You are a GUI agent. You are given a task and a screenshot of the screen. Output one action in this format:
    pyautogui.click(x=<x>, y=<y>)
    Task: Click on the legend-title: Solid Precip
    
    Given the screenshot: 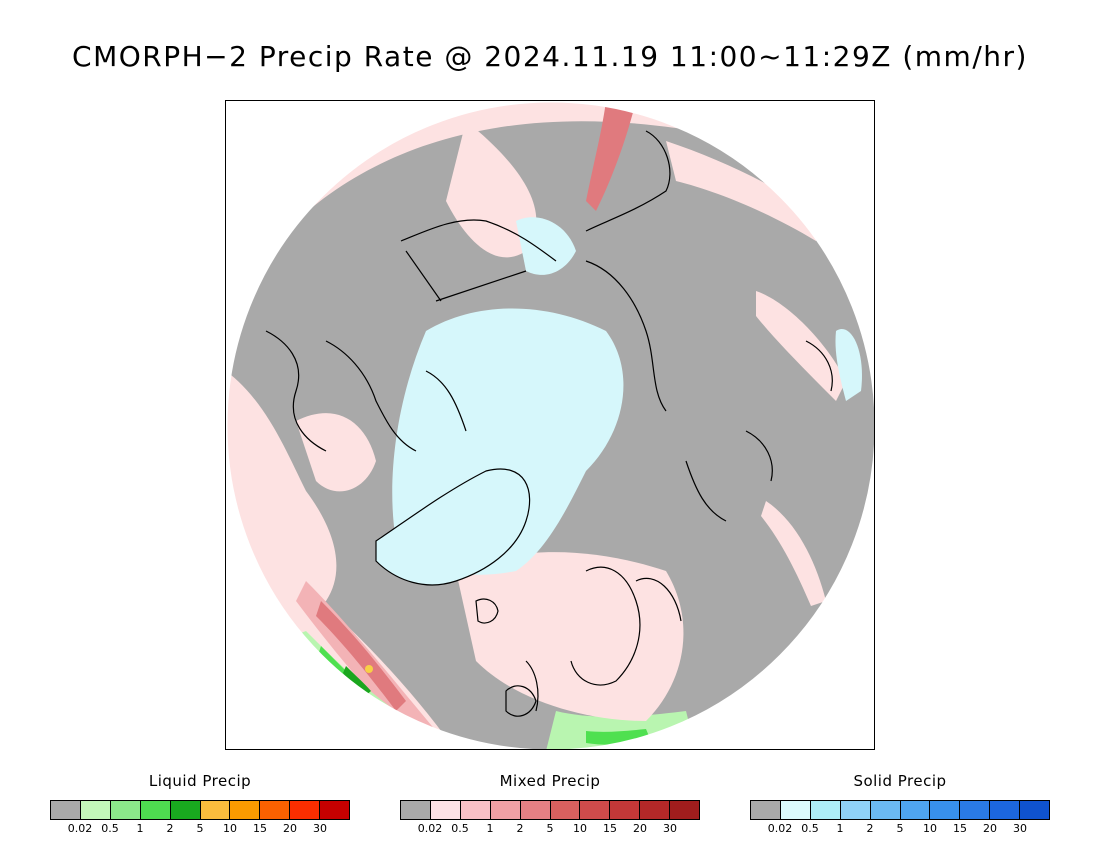 What is the action you would take?
    pyautogui.click(x=900, y=781)
    